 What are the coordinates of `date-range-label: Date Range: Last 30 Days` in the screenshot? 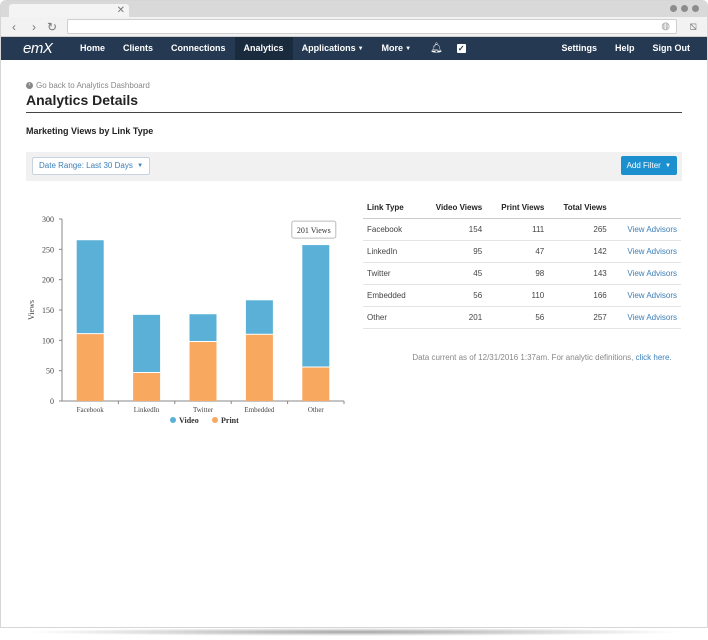 It's located at (86, 165).